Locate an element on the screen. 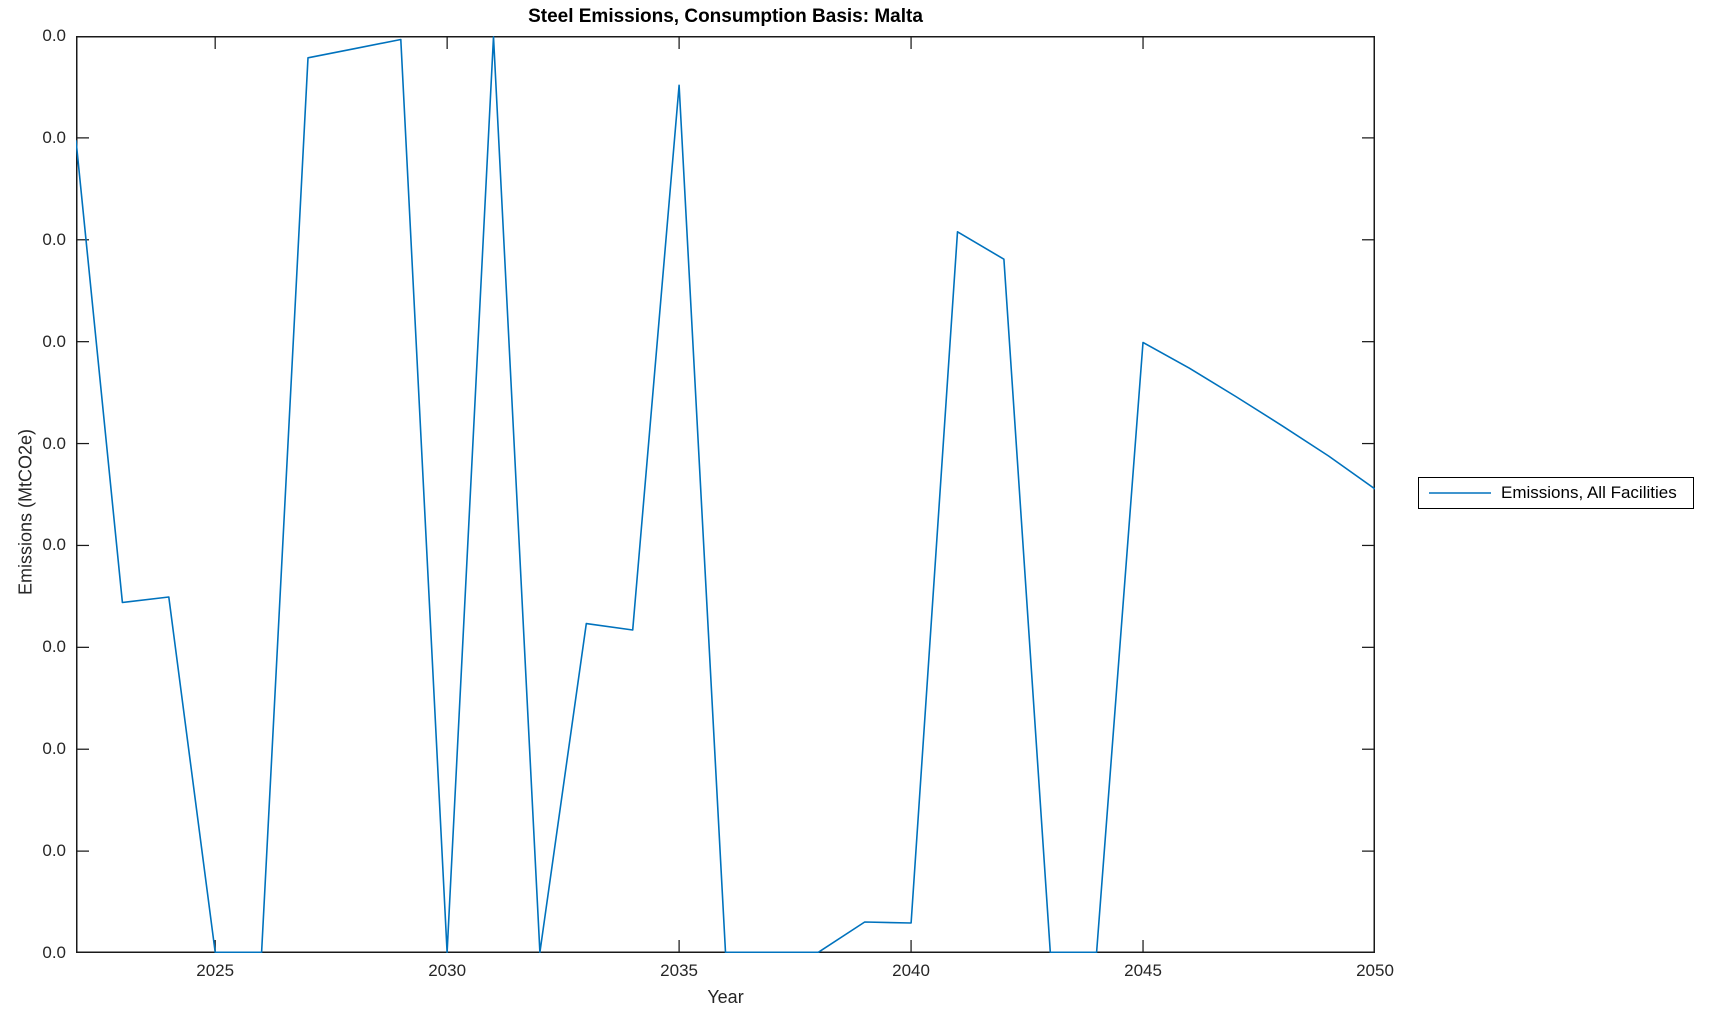 The height and width of the screenshot is (1021, 1709). x-tick-label: 2025 is located at coordinates (215, 970).